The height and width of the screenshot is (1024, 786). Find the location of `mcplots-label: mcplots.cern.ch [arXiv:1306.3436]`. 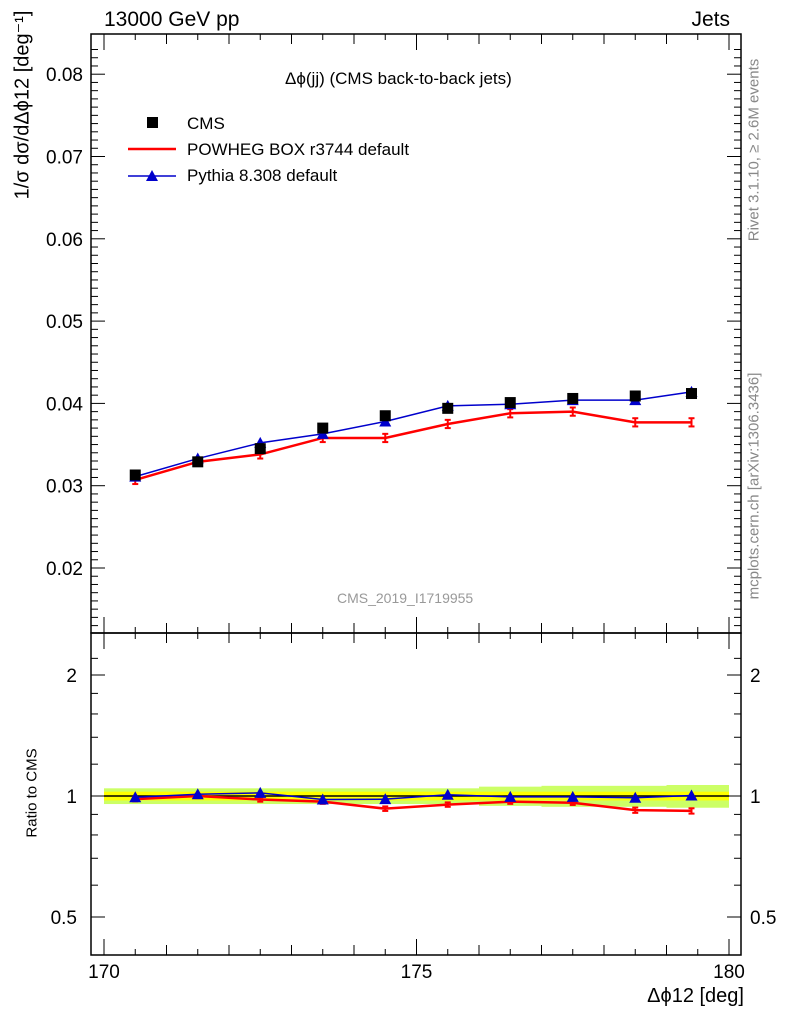

mcplots-label: mcplots.cern.ch [arXiv:1306.3436] is located at coordinates (754, 486).